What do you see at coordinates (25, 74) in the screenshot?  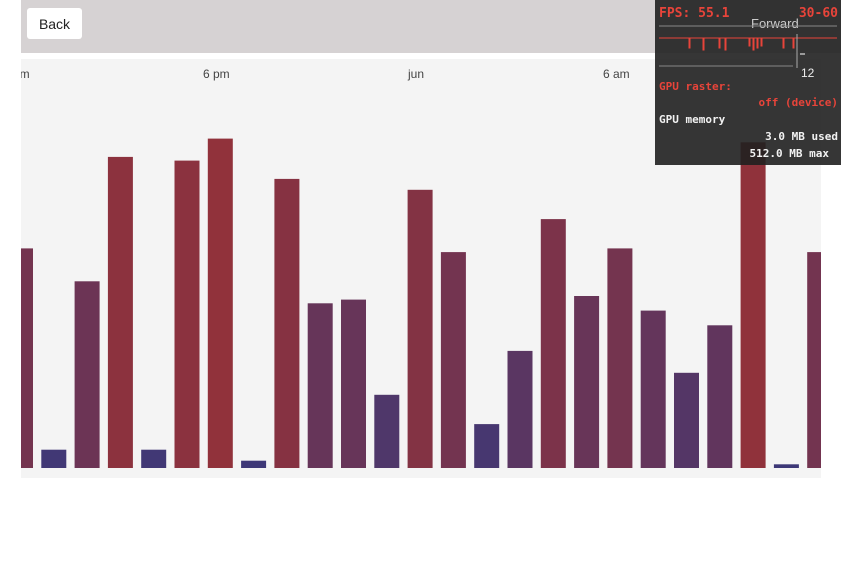 I see `x-tick-label-0: pm` at bounding box center [25, 74].